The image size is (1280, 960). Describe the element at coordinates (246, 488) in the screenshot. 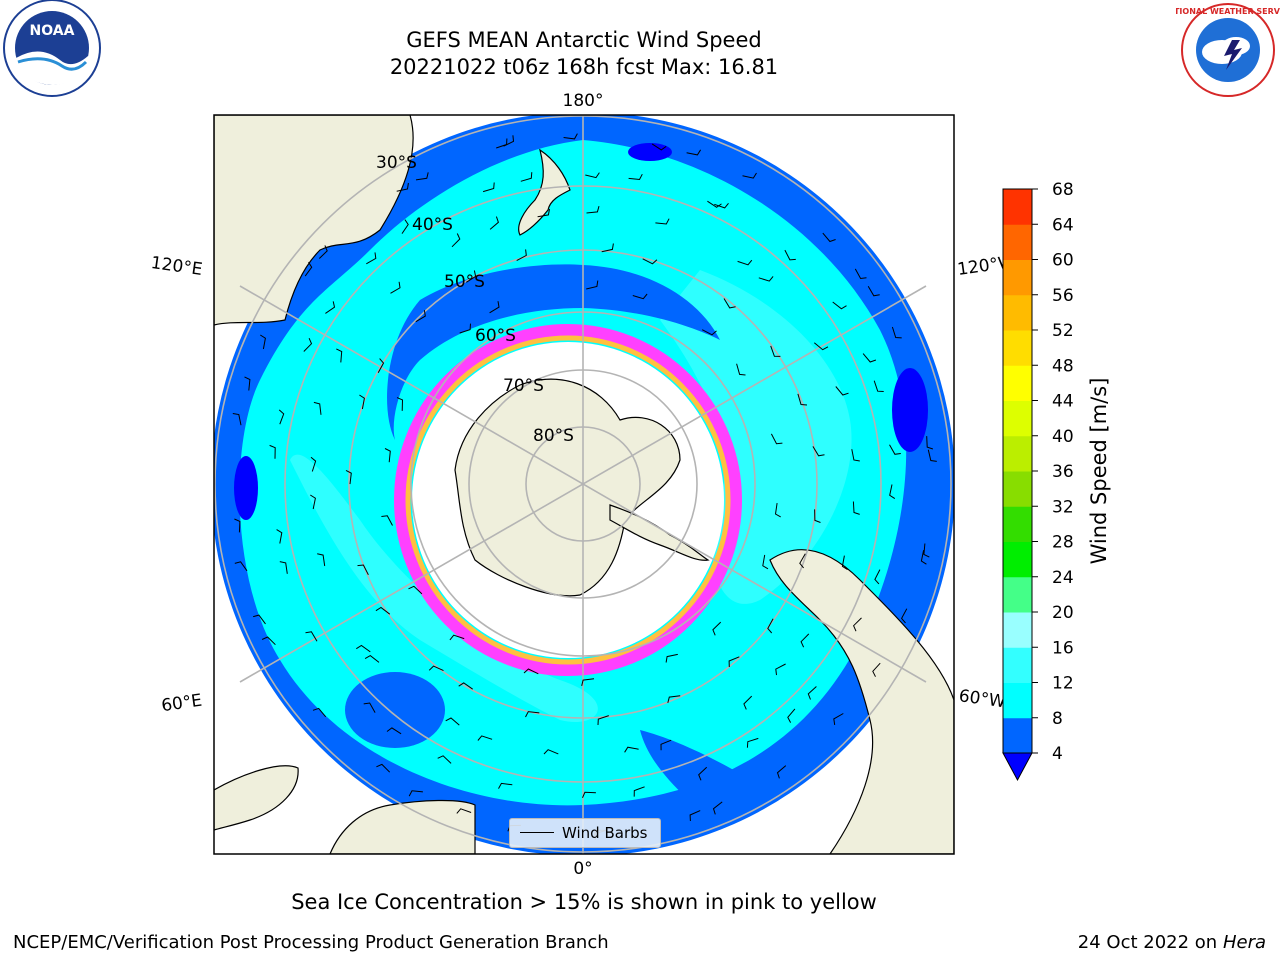

I see `wind-zone-under-4-west` at that location.